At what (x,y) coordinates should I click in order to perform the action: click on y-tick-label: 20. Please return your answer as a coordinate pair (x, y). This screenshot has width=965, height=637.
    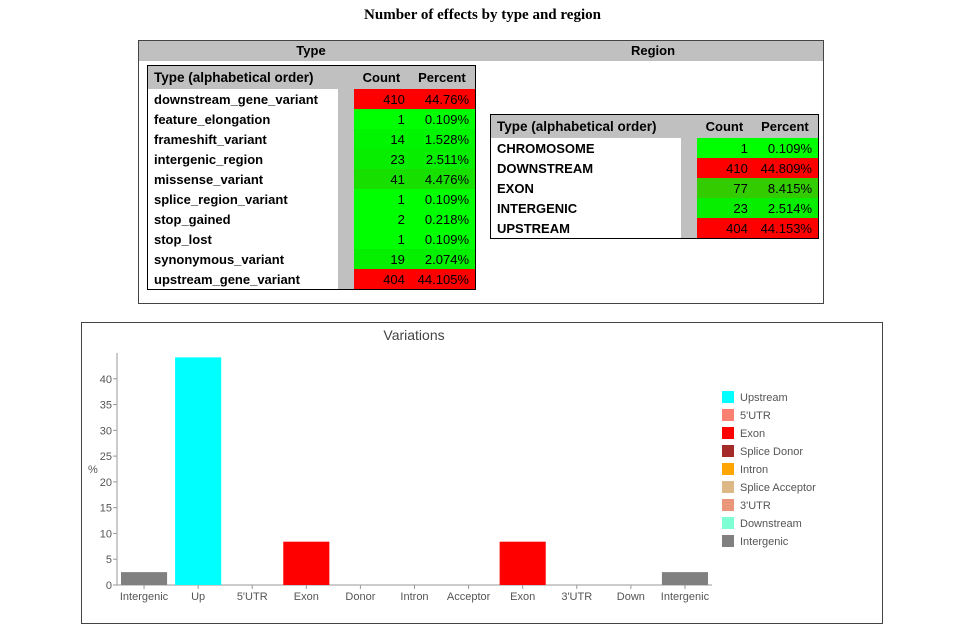
    Looking at the image, I should click on (106, 483).